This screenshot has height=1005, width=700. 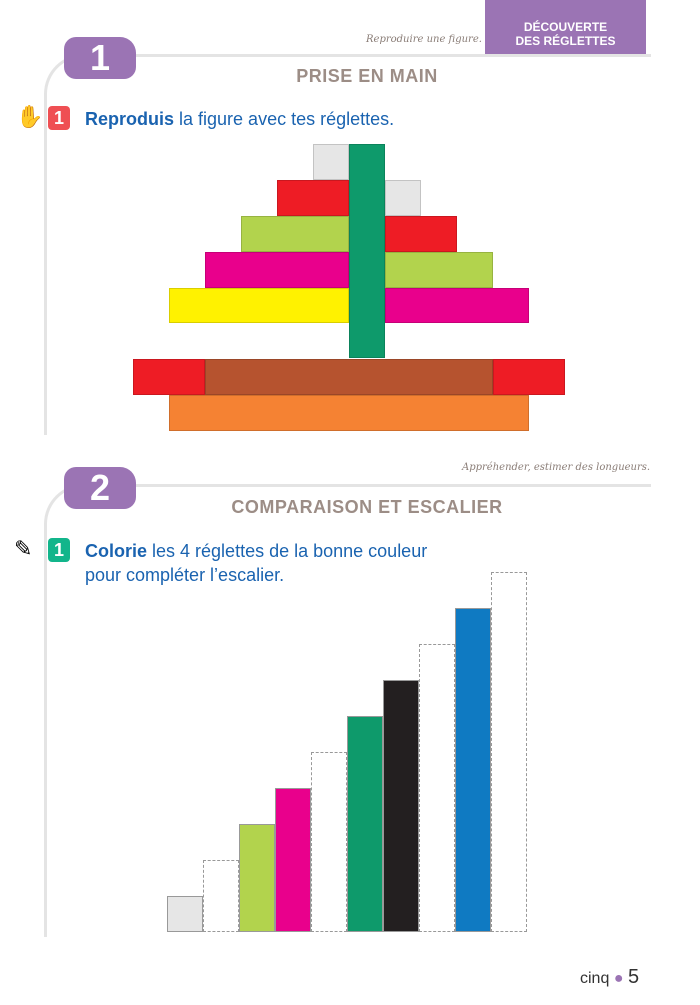 What do you see at coordinates (100, 488) in the screenshot?
I see `section2-number: 2` at bounding box center [100, 488].